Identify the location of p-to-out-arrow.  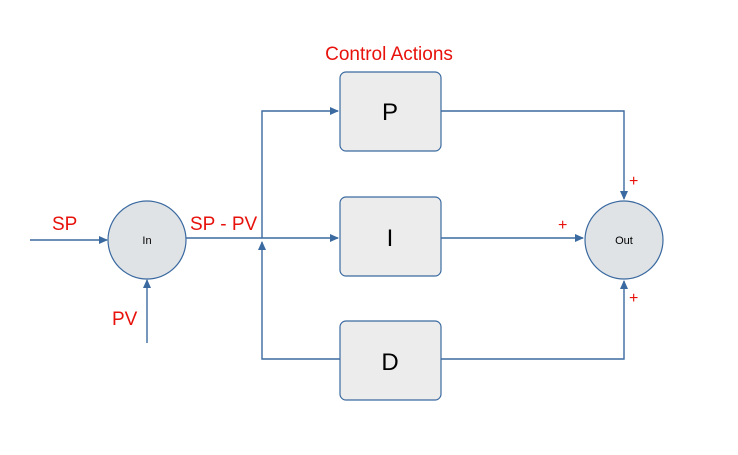
(534, 155).